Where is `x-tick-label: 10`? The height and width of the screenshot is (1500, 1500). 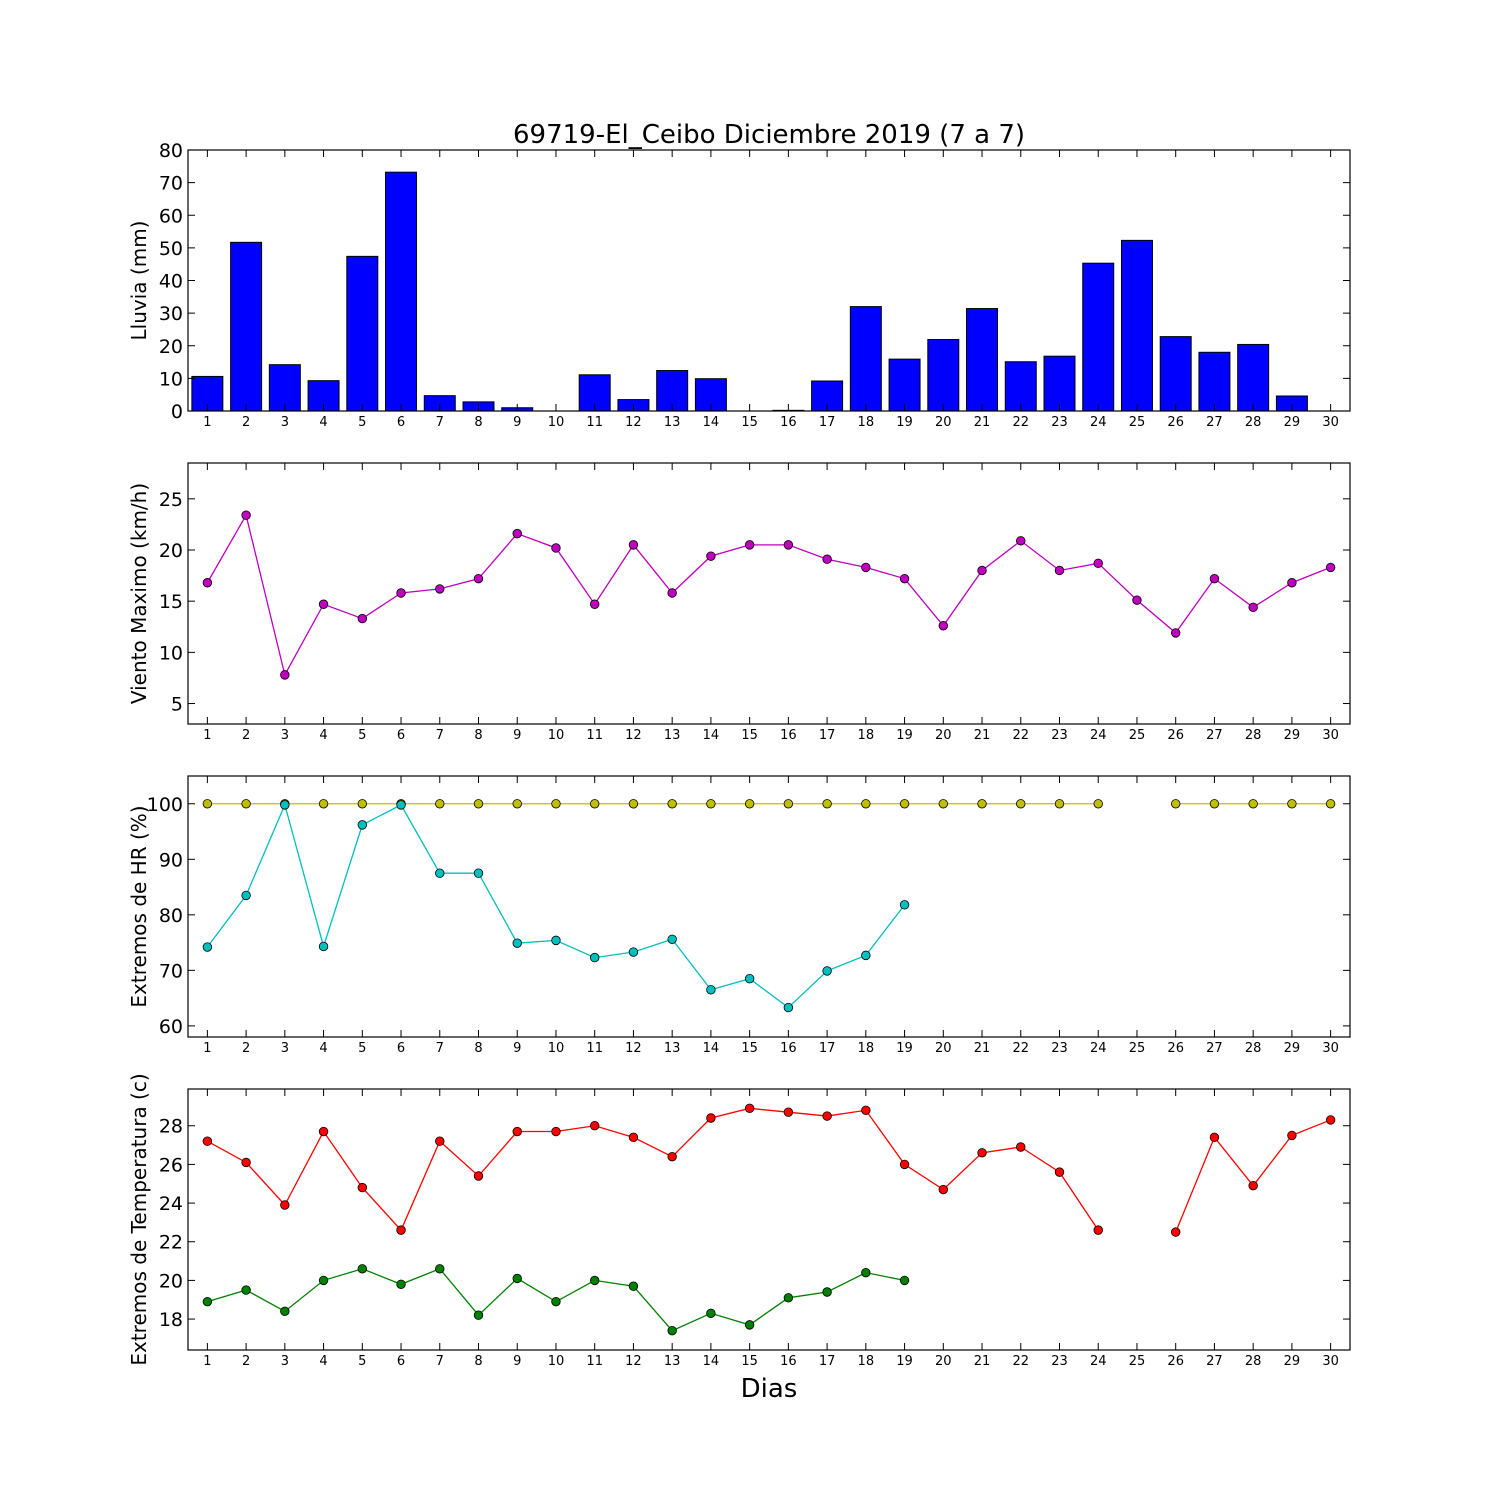 x-tick-label: 10 is located at coordinates (556, 1361).